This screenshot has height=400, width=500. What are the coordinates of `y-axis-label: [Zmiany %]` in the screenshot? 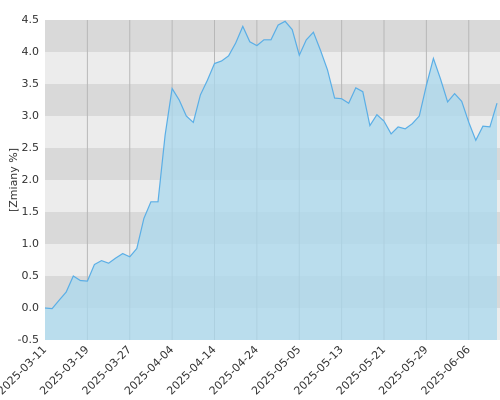 It's located at (13, 180).